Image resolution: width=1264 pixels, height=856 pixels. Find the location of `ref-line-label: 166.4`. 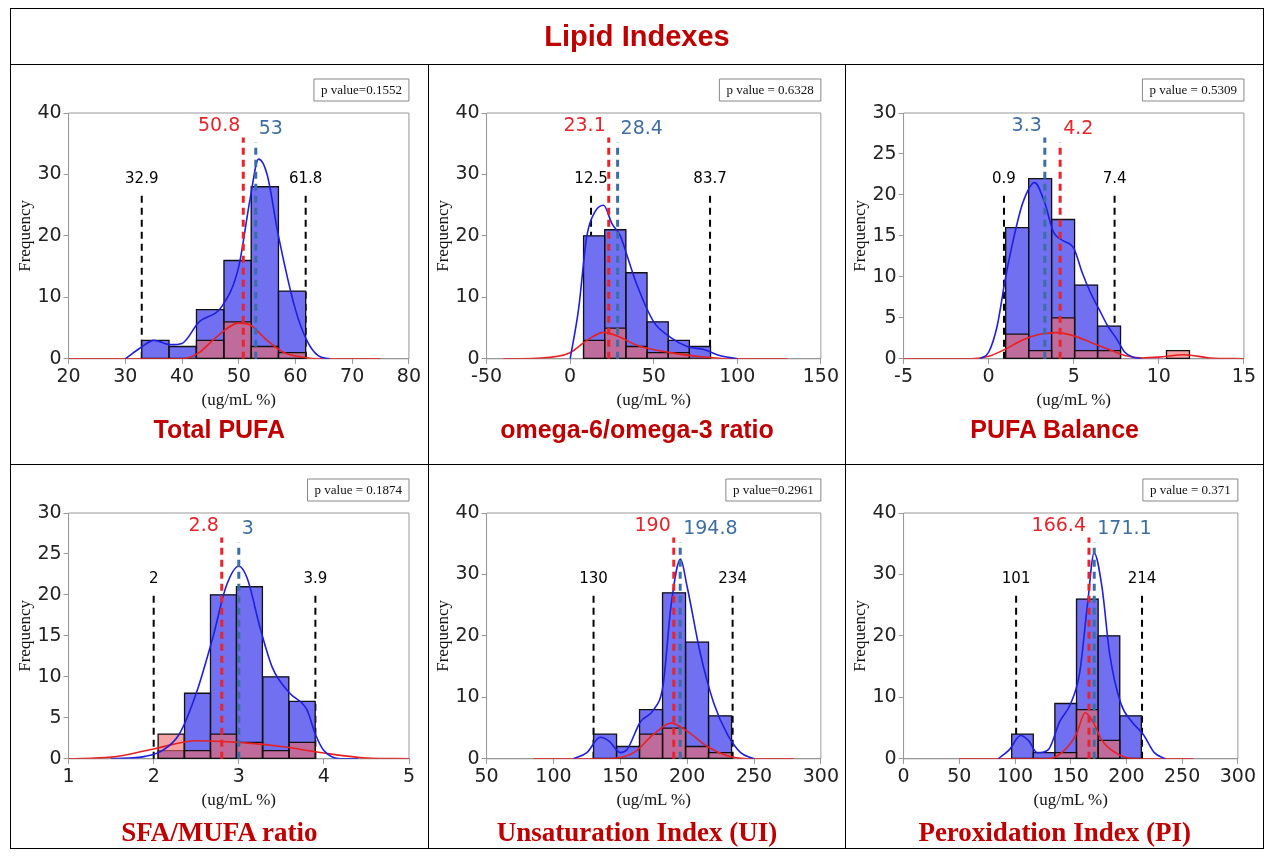

ref-line-label: 166.4 is located at coordinates (1059, 524).